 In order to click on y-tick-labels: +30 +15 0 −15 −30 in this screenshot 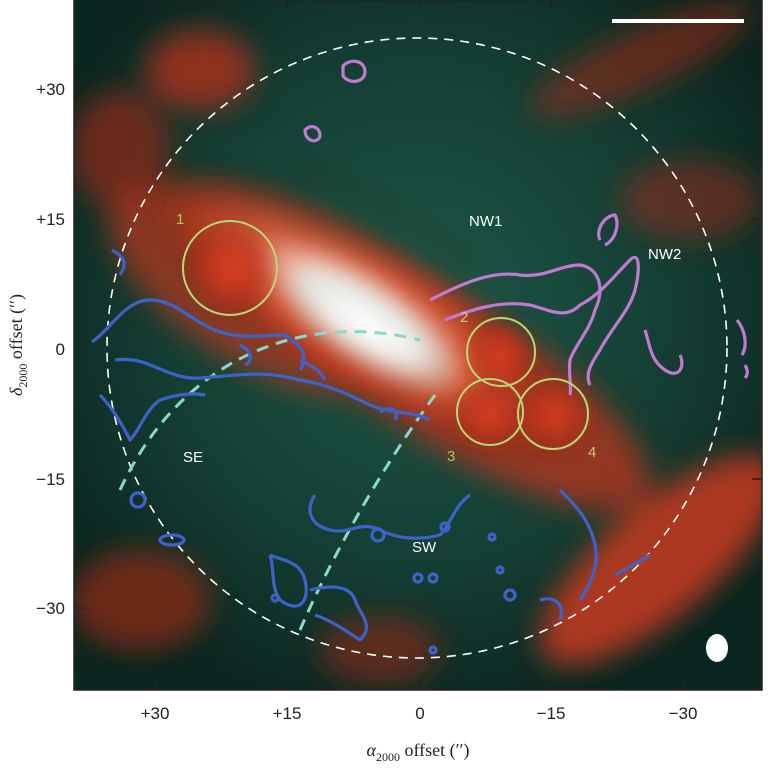, I will do `click(50, 349)`.